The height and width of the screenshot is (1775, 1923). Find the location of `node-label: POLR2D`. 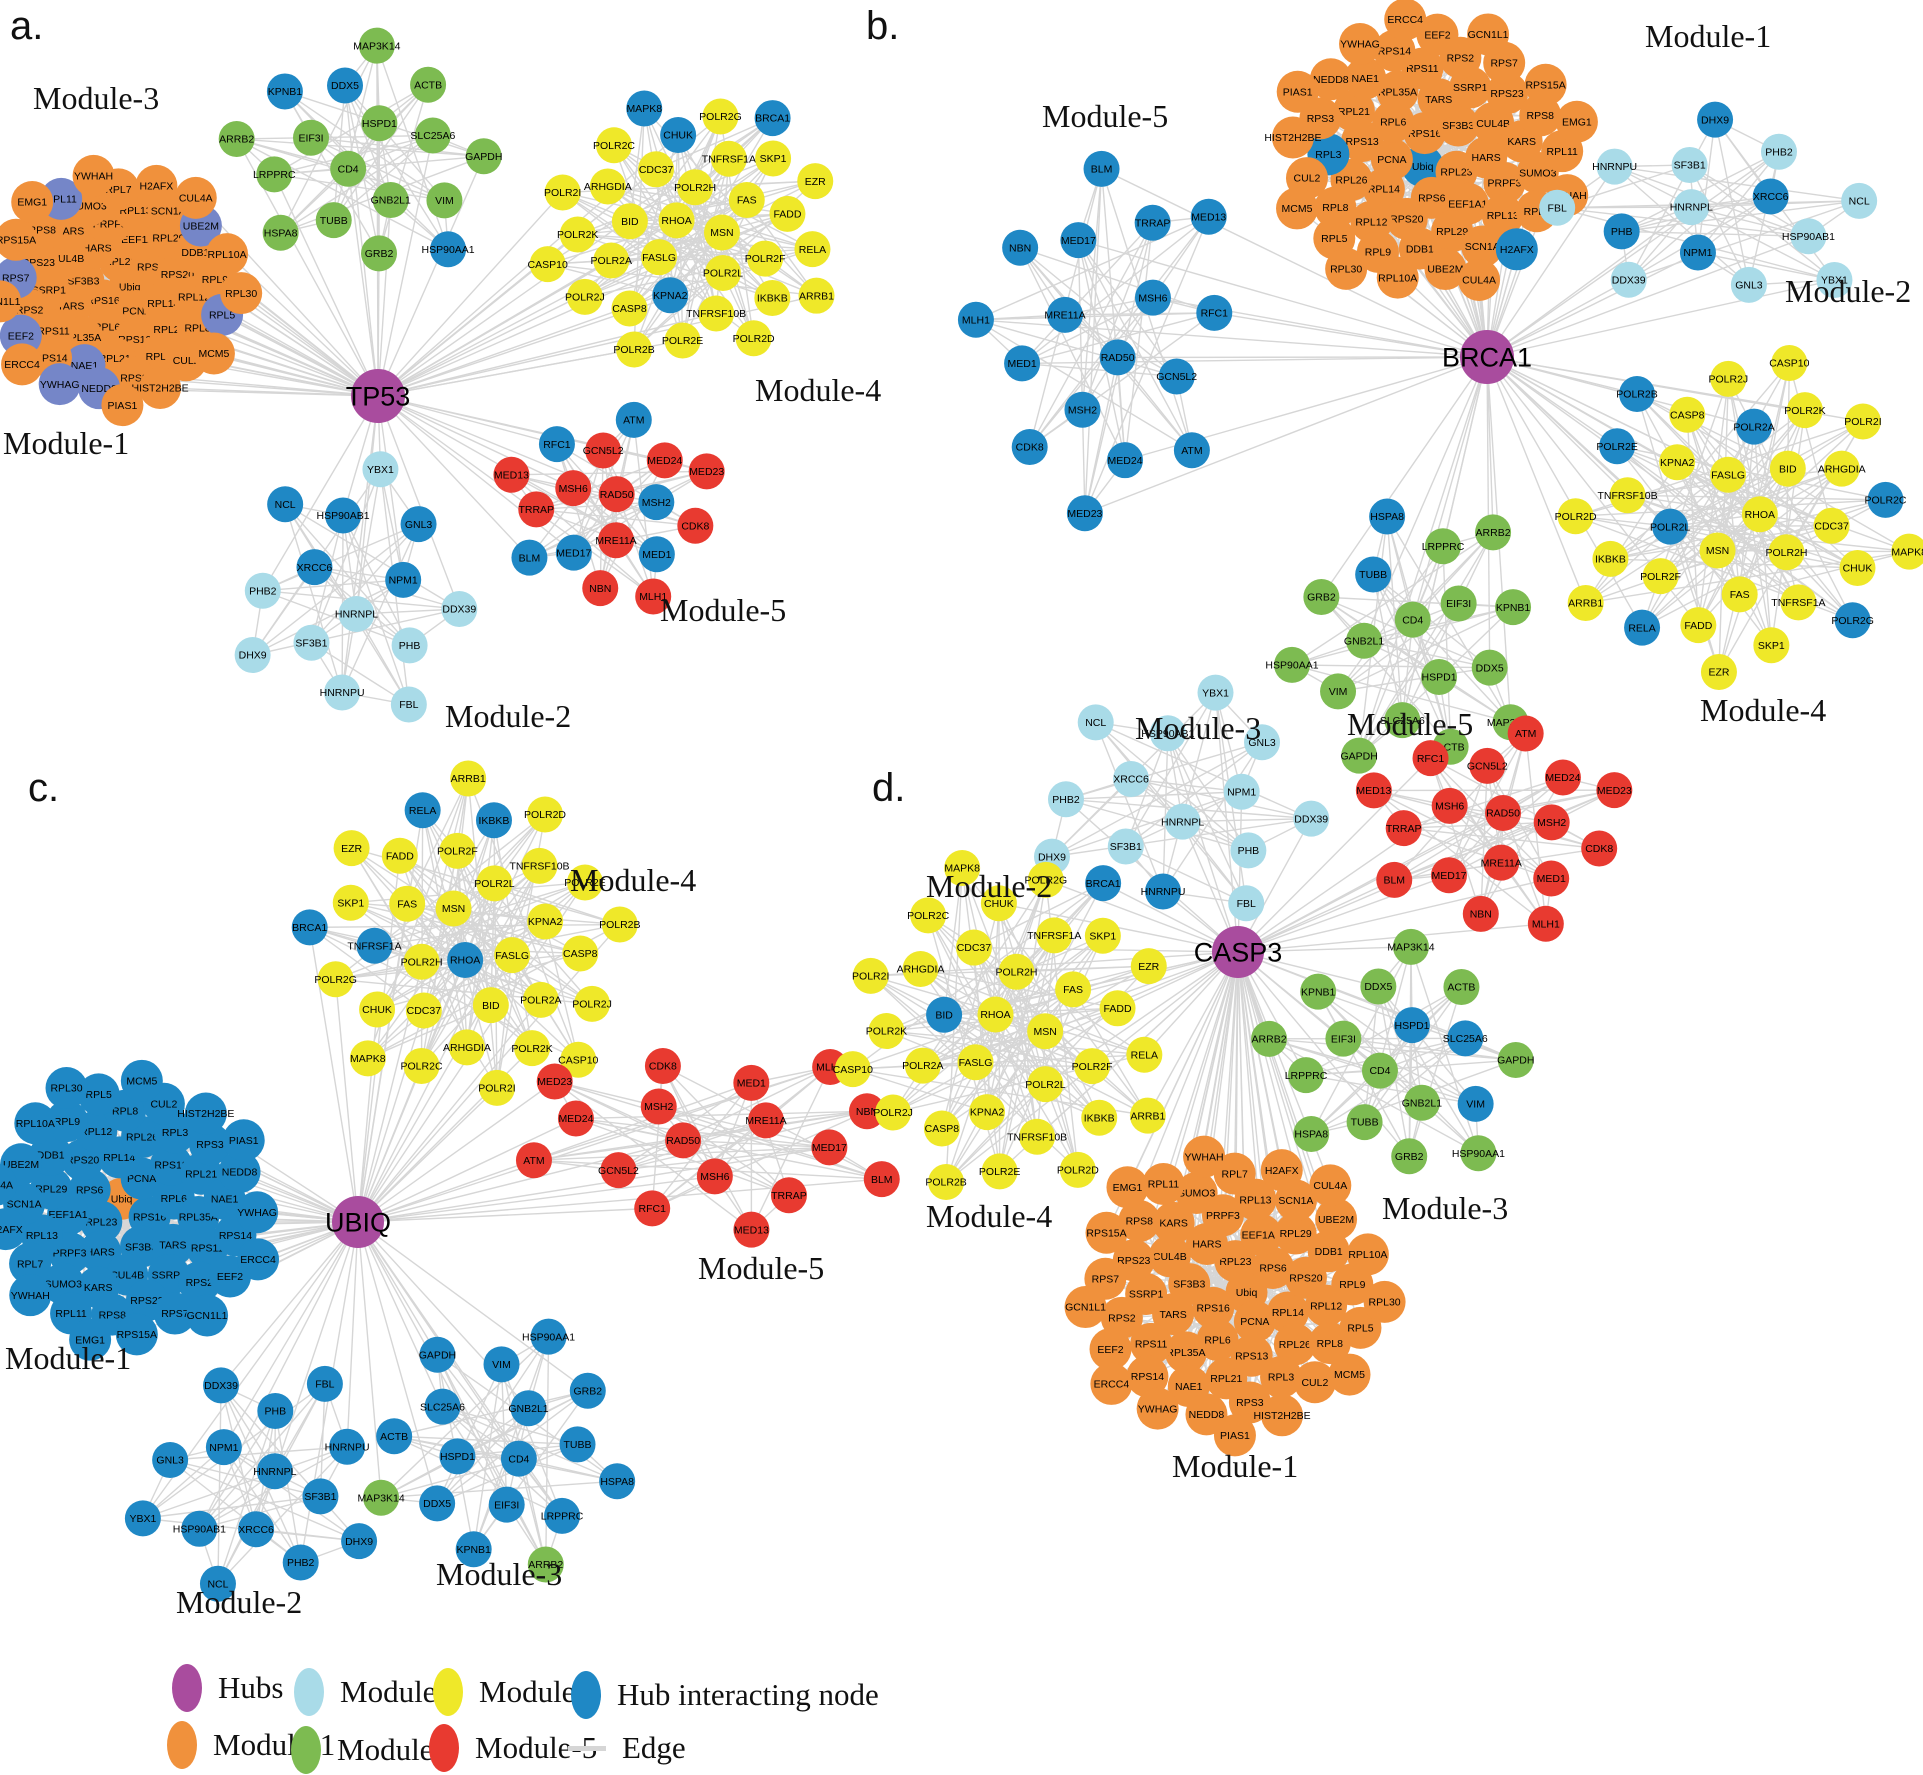

node-label: POLR2D is located at coordinates (545, 815).